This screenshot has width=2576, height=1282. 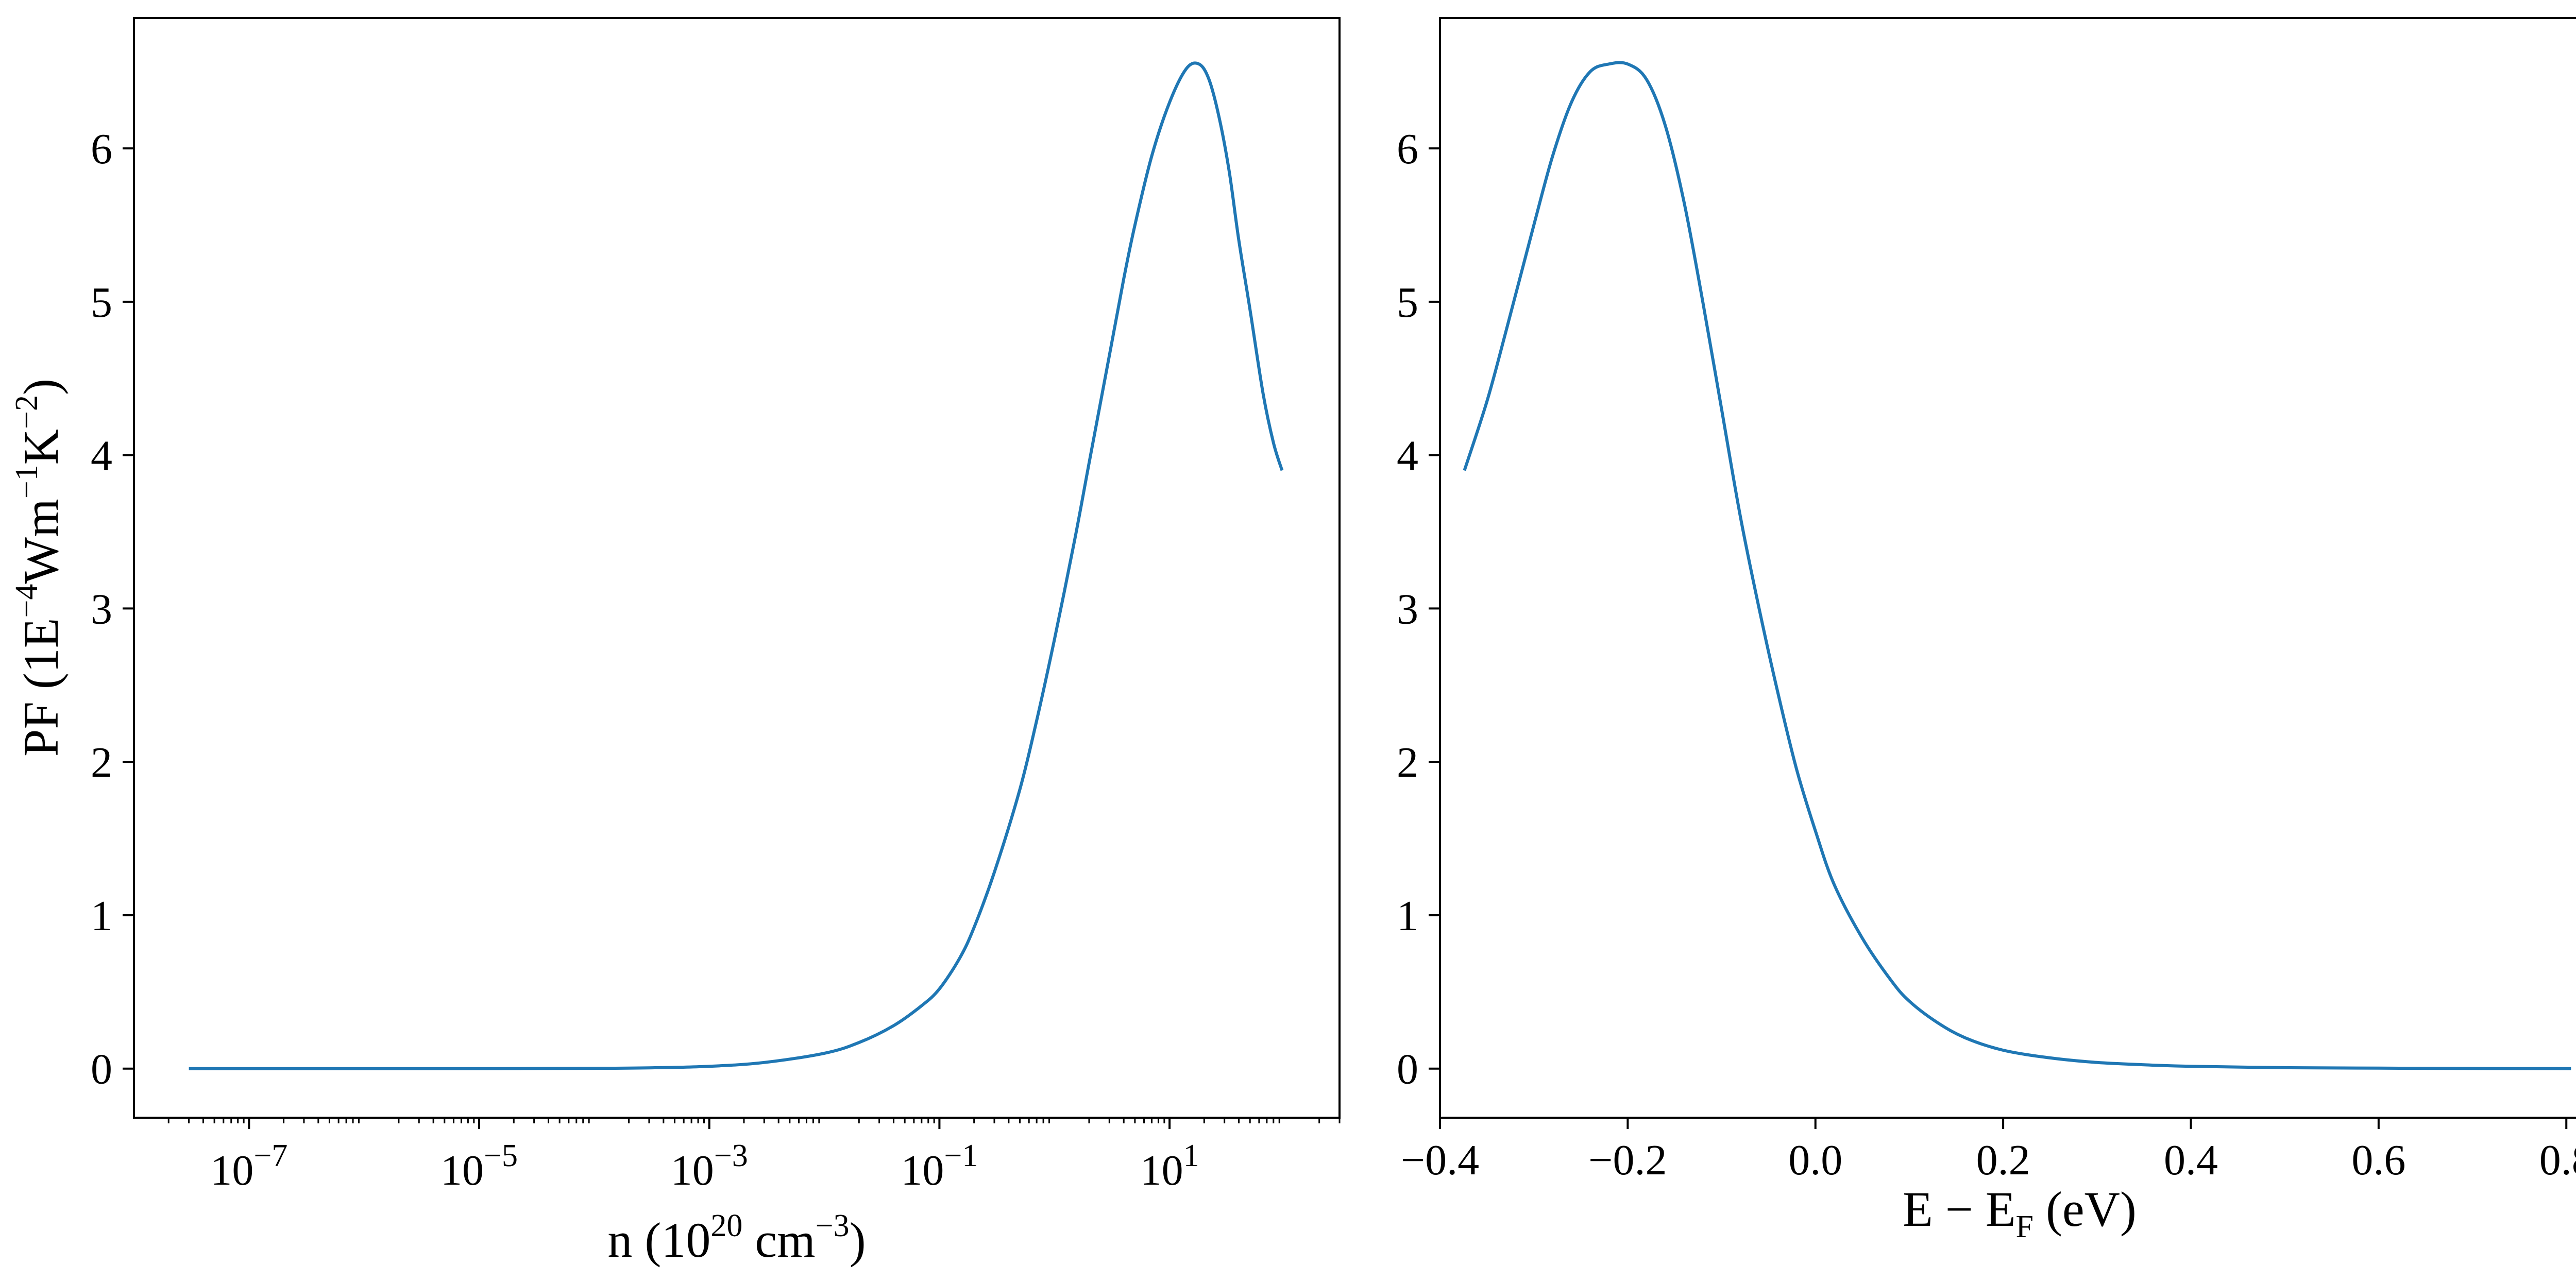 What do you see at coordinates (1627, 1160) in the screenshot?
I see `x-tick-label: −0.2` at bounding box center [1627, 1160].